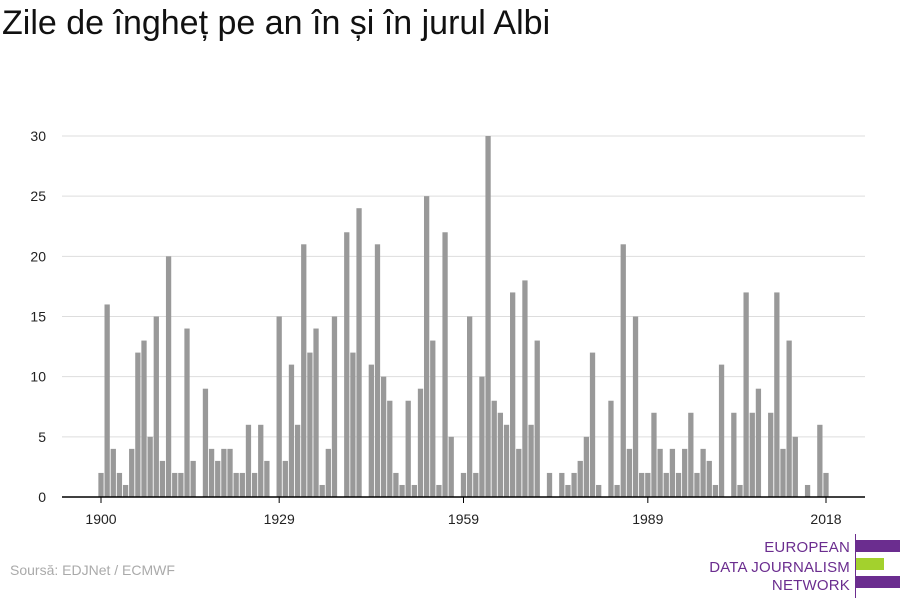 This screenshot has width=900, height=600. Describe the element at coordinates (224, 472) in the screenshot. I see `bar-1920` at that location.